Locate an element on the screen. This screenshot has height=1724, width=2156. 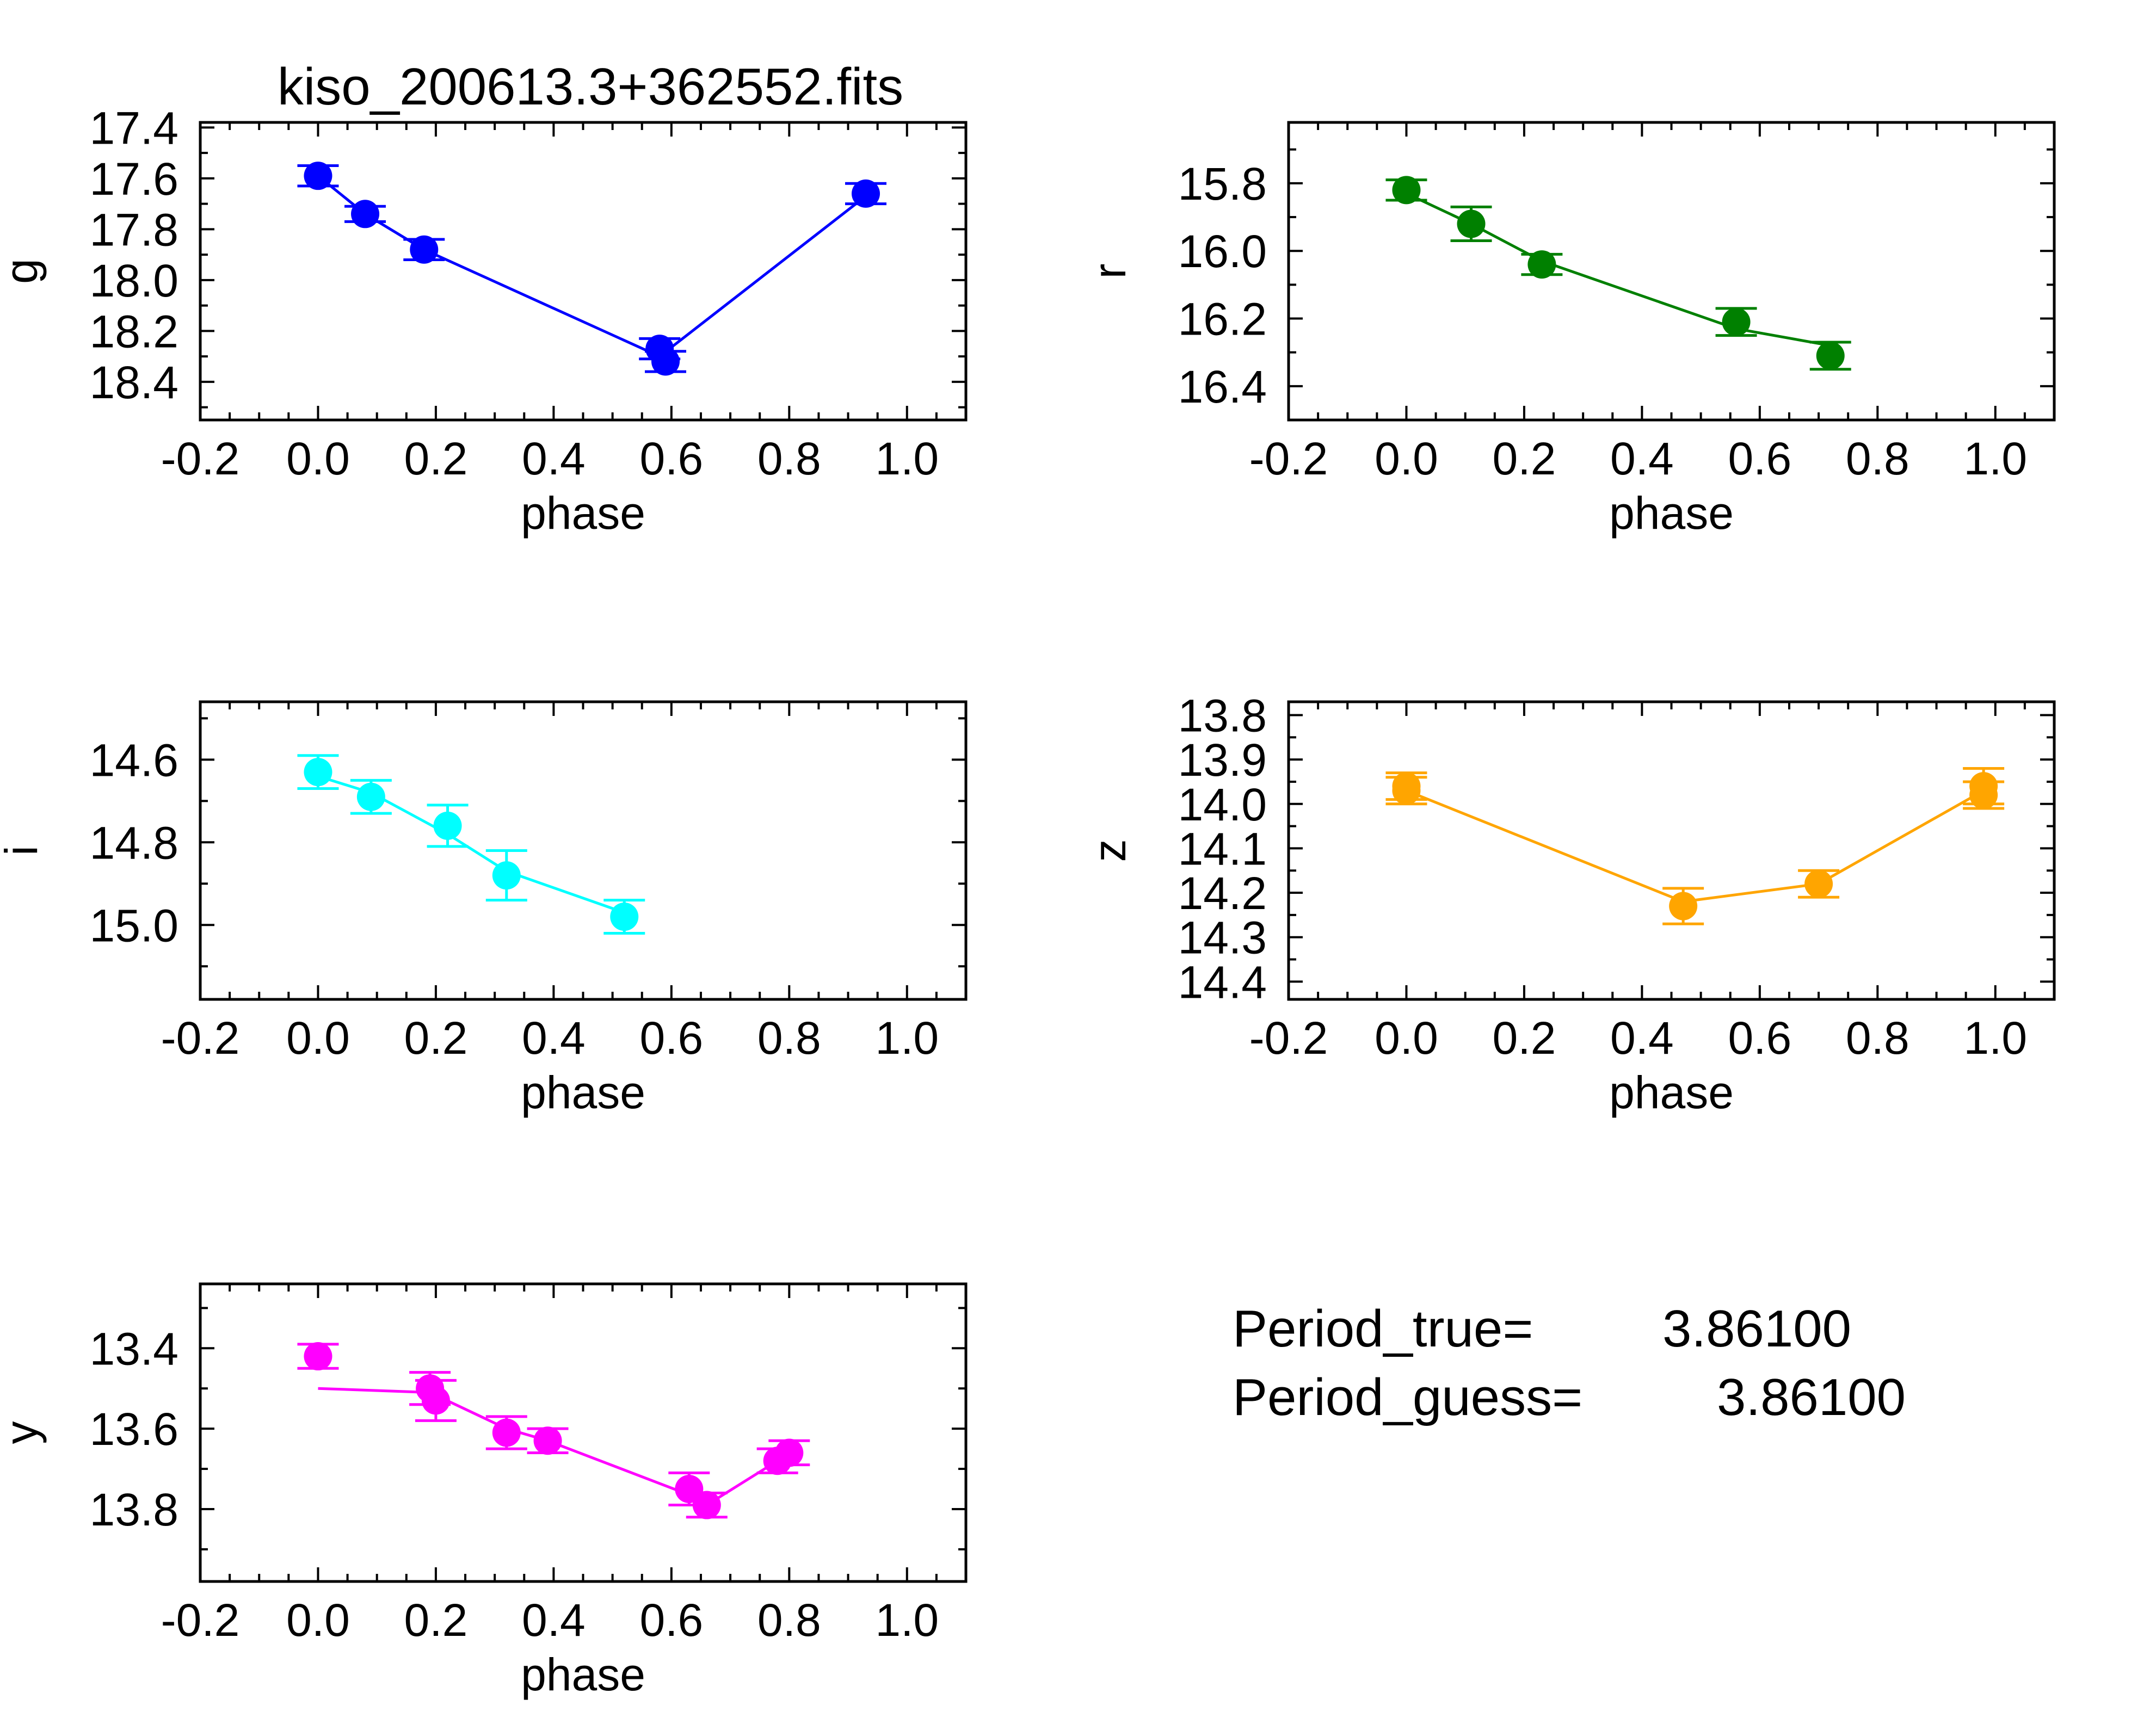
y-tick-label-r: 15.8 is located at coordinates (1222, 183).